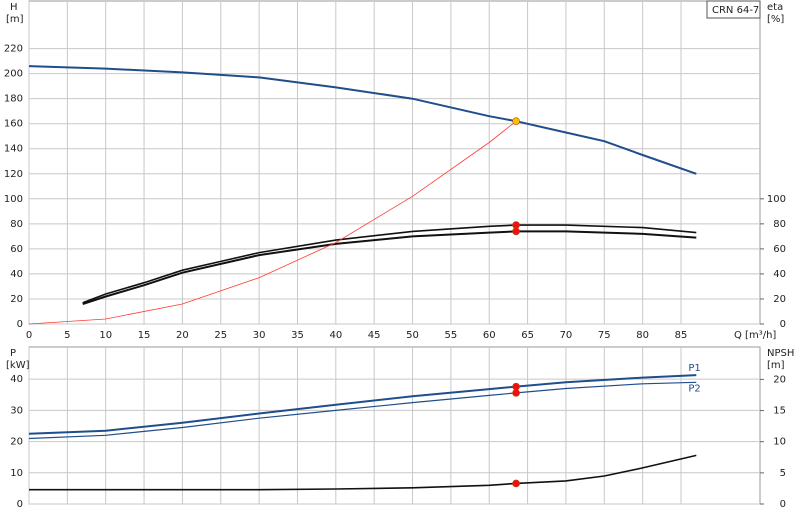 The image size is (800, 520). What do you see at coordinates (335, 335) in the screenshot?
I see `x-tick-label: 40` at bounding box center [335, 335].